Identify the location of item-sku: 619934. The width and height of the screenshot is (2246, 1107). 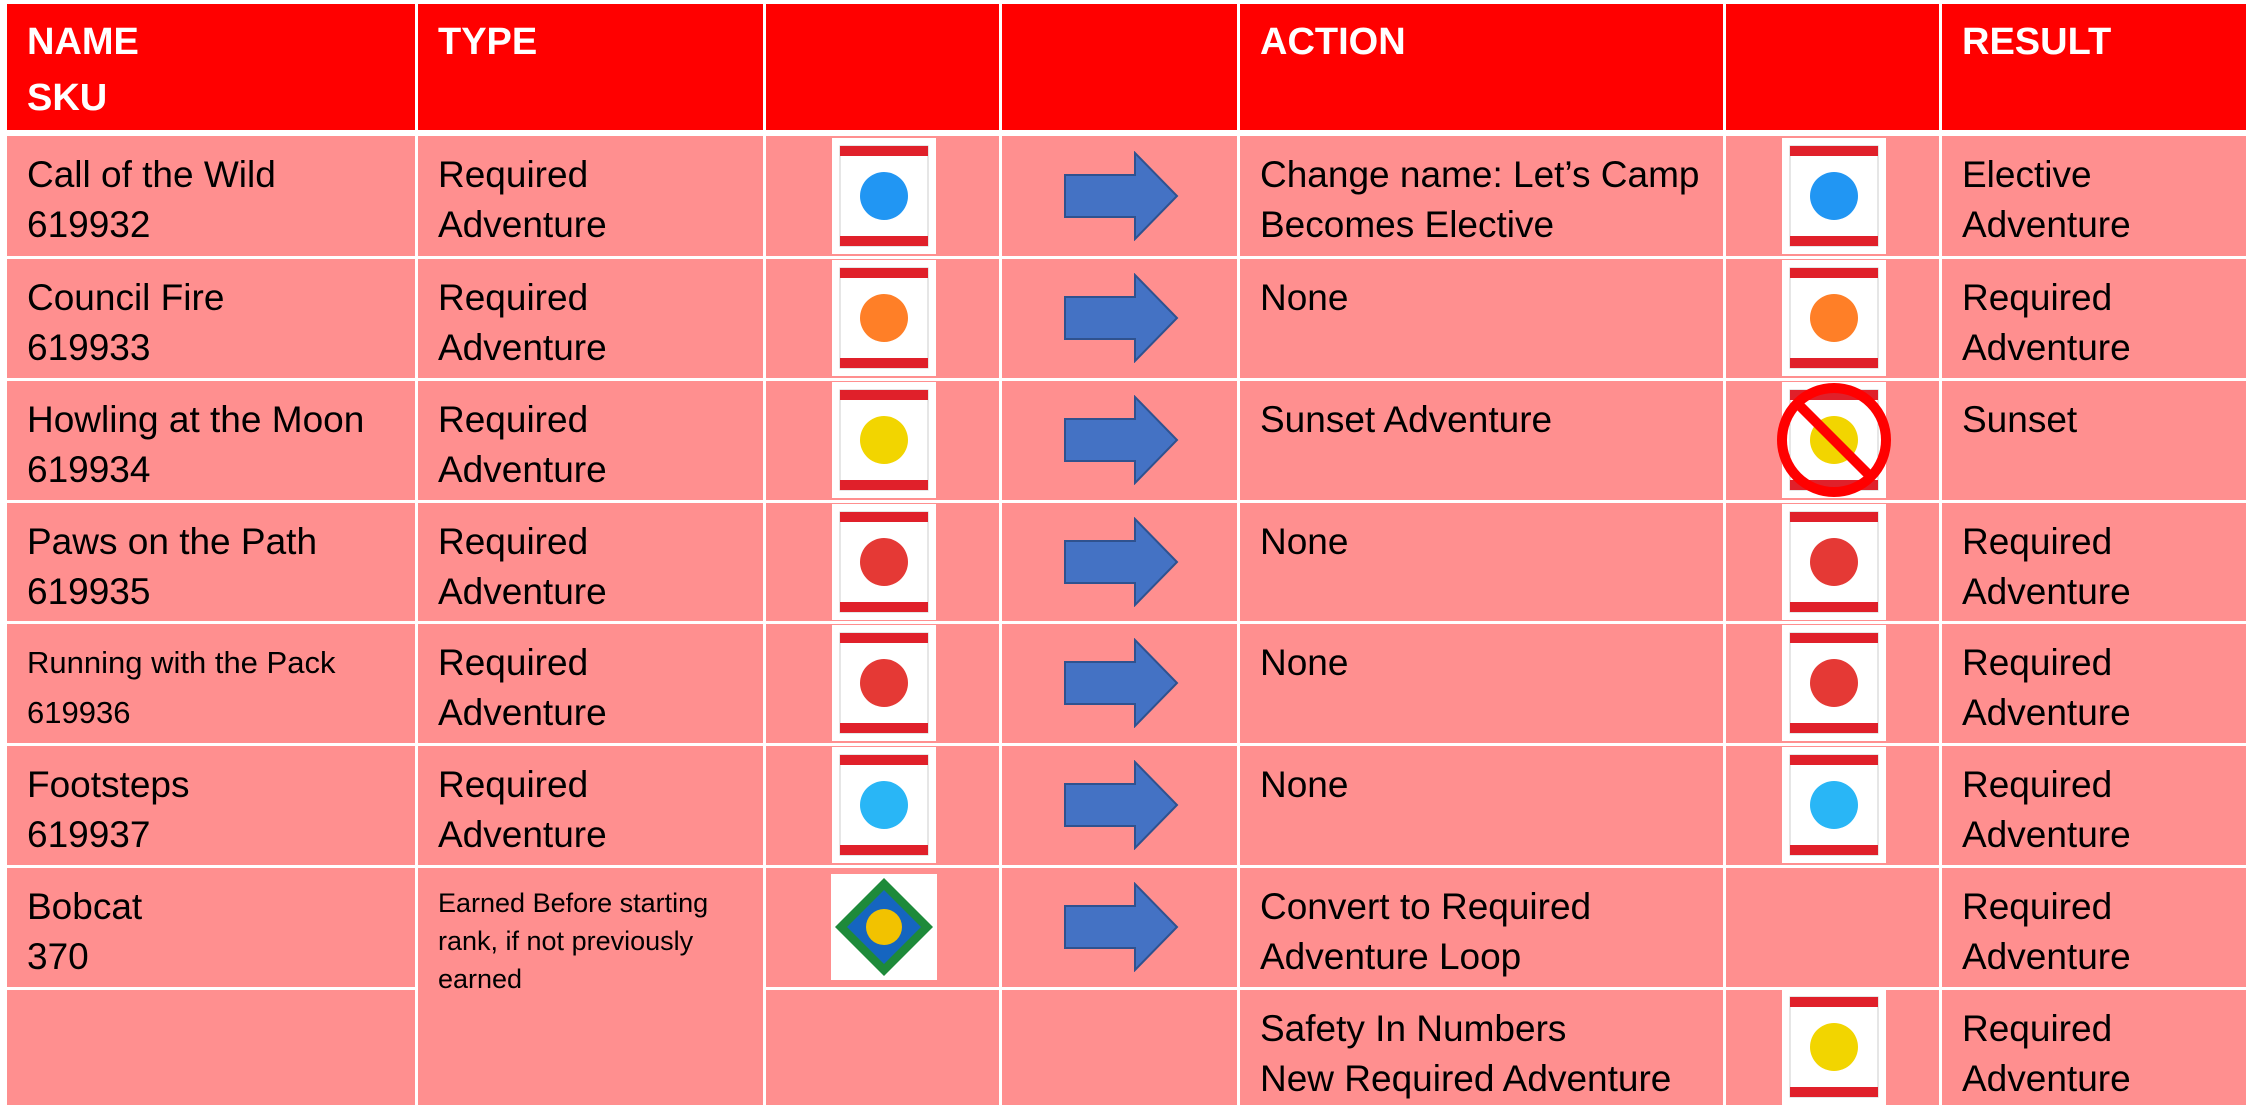
(89, 469).